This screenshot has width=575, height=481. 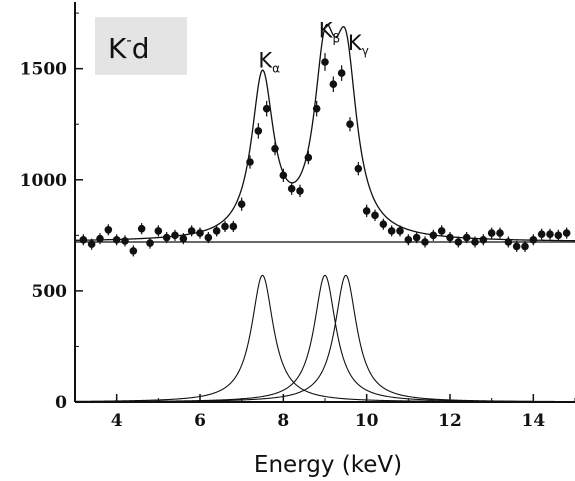 I want to click on y-tick-label: 1500, so click(x=43, y=70).